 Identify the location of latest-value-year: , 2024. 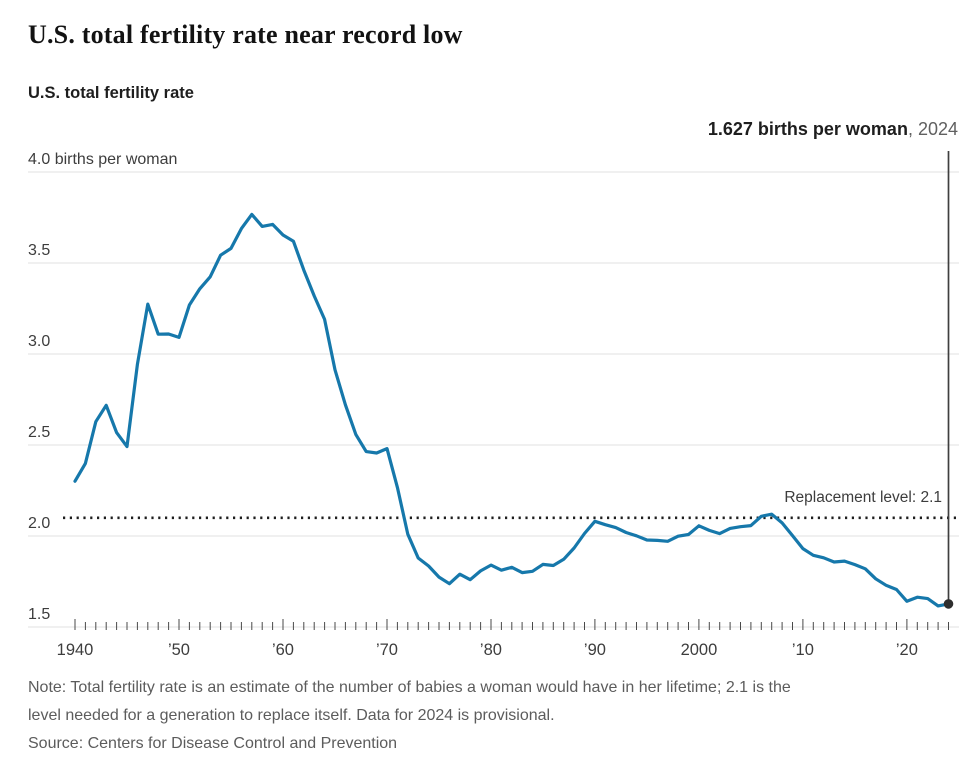
(932, 129).